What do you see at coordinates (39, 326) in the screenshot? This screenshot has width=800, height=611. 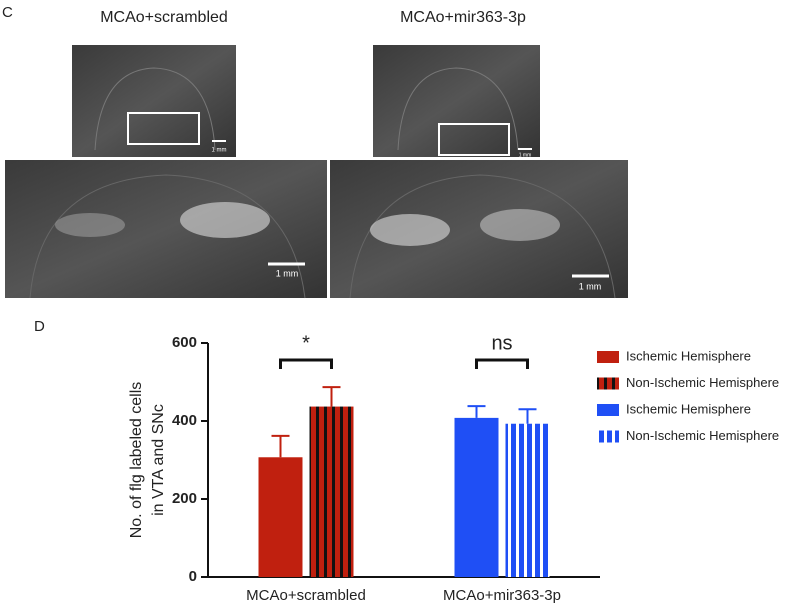 I see `panel-label: D` at bounding box center [39, 326].